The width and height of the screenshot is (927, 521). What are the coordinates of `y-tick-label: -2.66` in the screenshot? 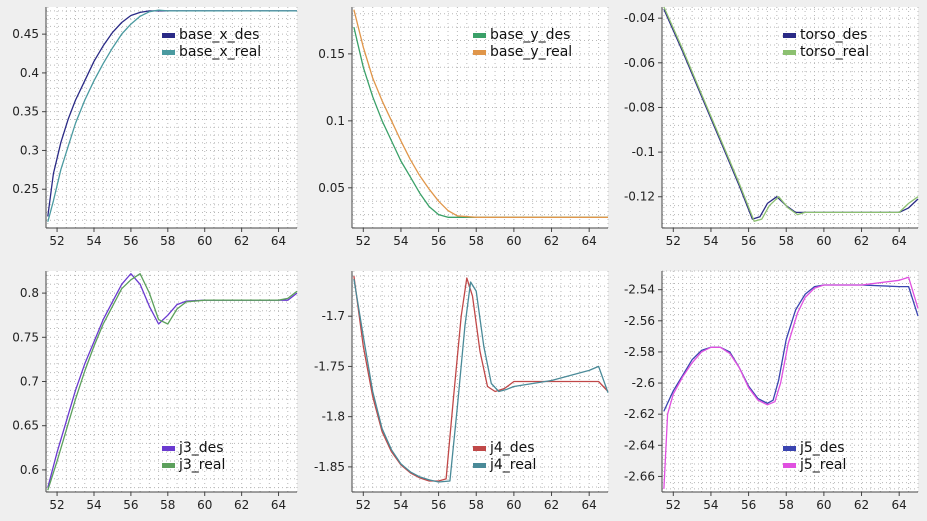 It's located at (639, 476).